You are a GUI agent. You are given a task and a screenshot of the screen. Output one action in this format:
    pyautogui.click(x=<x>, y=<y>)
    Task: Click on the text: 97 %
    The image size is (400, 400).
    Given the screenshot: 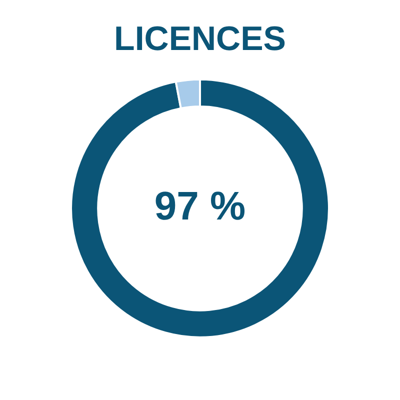 What is the action you would take?
    pyautogui.click(x=200, y=206)
    